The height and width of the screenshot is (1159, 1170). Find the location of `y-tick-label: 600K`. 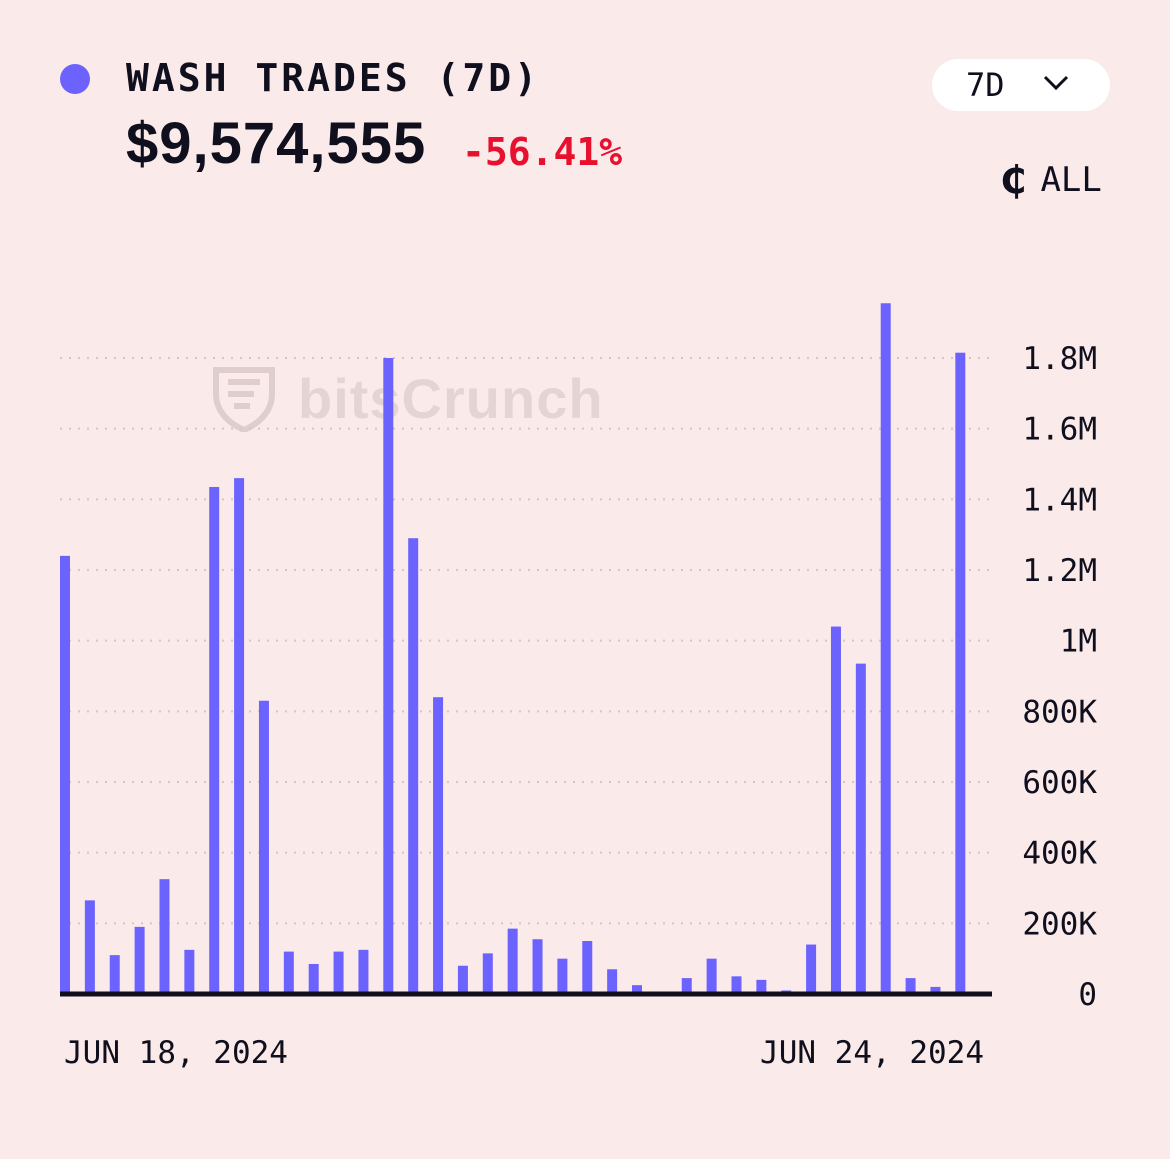

y-tick-label: 600K is located at coordinates (1059, 783).